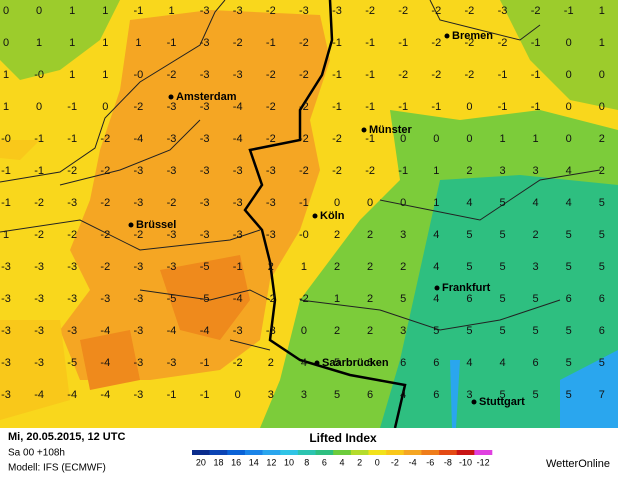  Describe the element at coordinates (602, 395) in the screenshot. I see `grid-value: 7` at that location.